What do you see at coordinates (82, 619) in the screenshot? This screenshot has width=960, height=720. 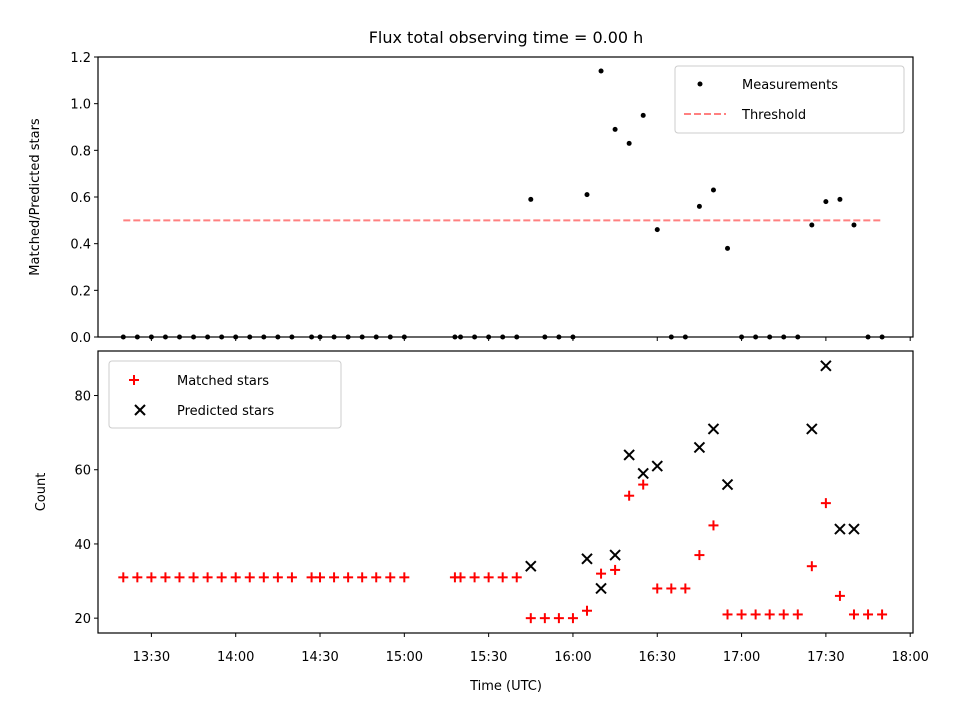 I see `y-tick-label: 20` at bounding box center [82, 619].